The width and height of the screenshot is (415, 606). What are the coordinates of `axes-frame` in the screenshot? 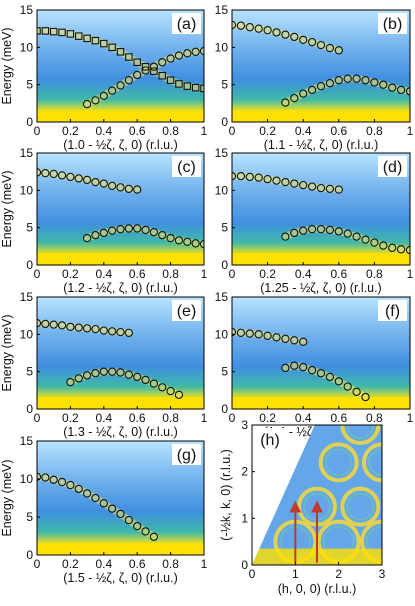 It's located at (317, 495).